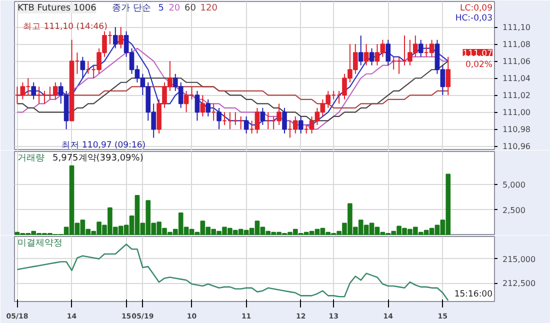 This screenshot has height=323, width=550. I want to click on annotation: 5,975계약(393,09%), so click(98, 159).